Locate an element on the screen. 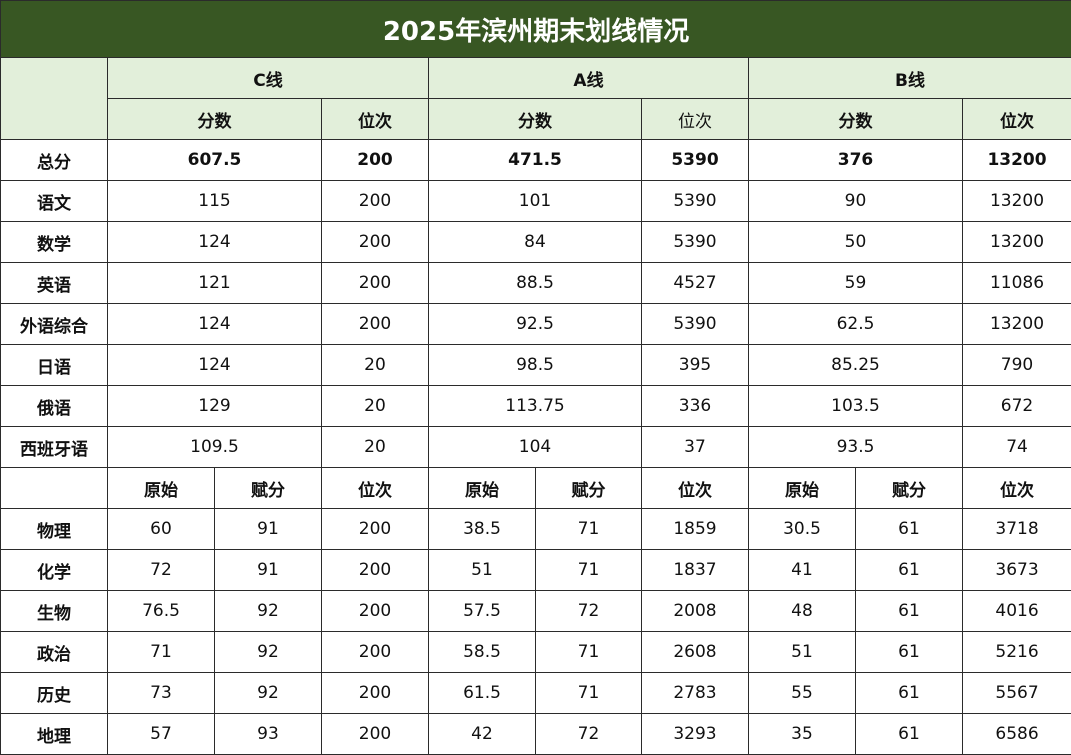  raw-score-cell: 57.5 is located at coordinates (482, 611).